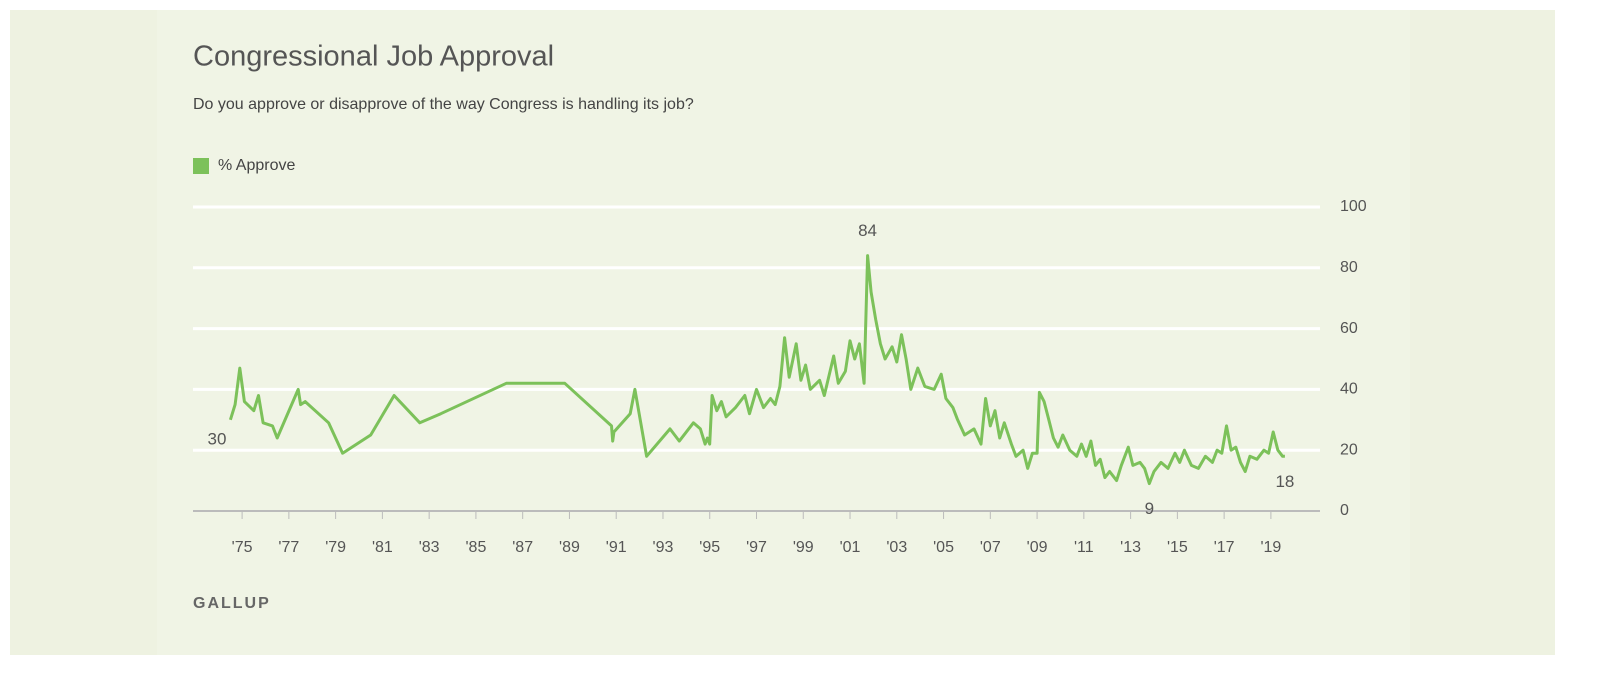 The width and height of the screenshot is (1600, 684). I want to click on x-tick-label: '83, so click(429, 547).